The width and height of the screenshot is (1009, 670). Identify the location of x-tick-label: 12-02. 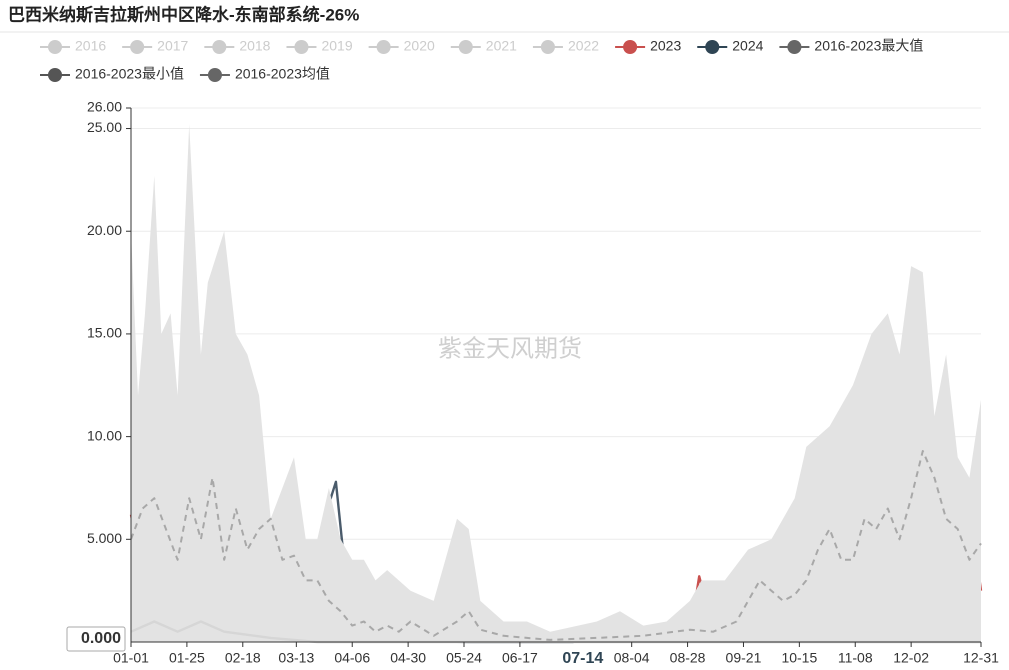
(911, 658).